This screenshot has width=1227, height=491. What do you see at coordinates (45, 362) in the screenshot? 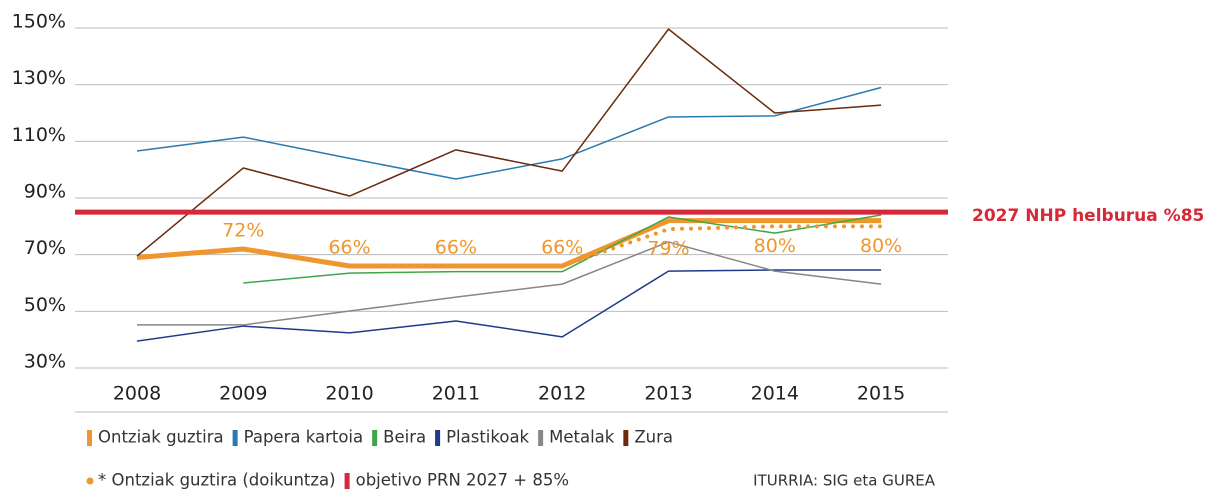
I see `y-tick-label: 30%` at bounding box center [45, 362].